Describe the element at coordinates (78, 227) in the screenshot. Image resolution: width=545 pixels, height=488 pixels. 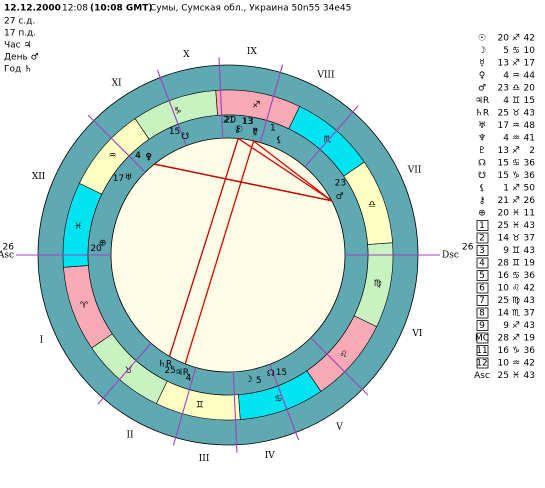
I see `sign-glyph: ♓` at that location.